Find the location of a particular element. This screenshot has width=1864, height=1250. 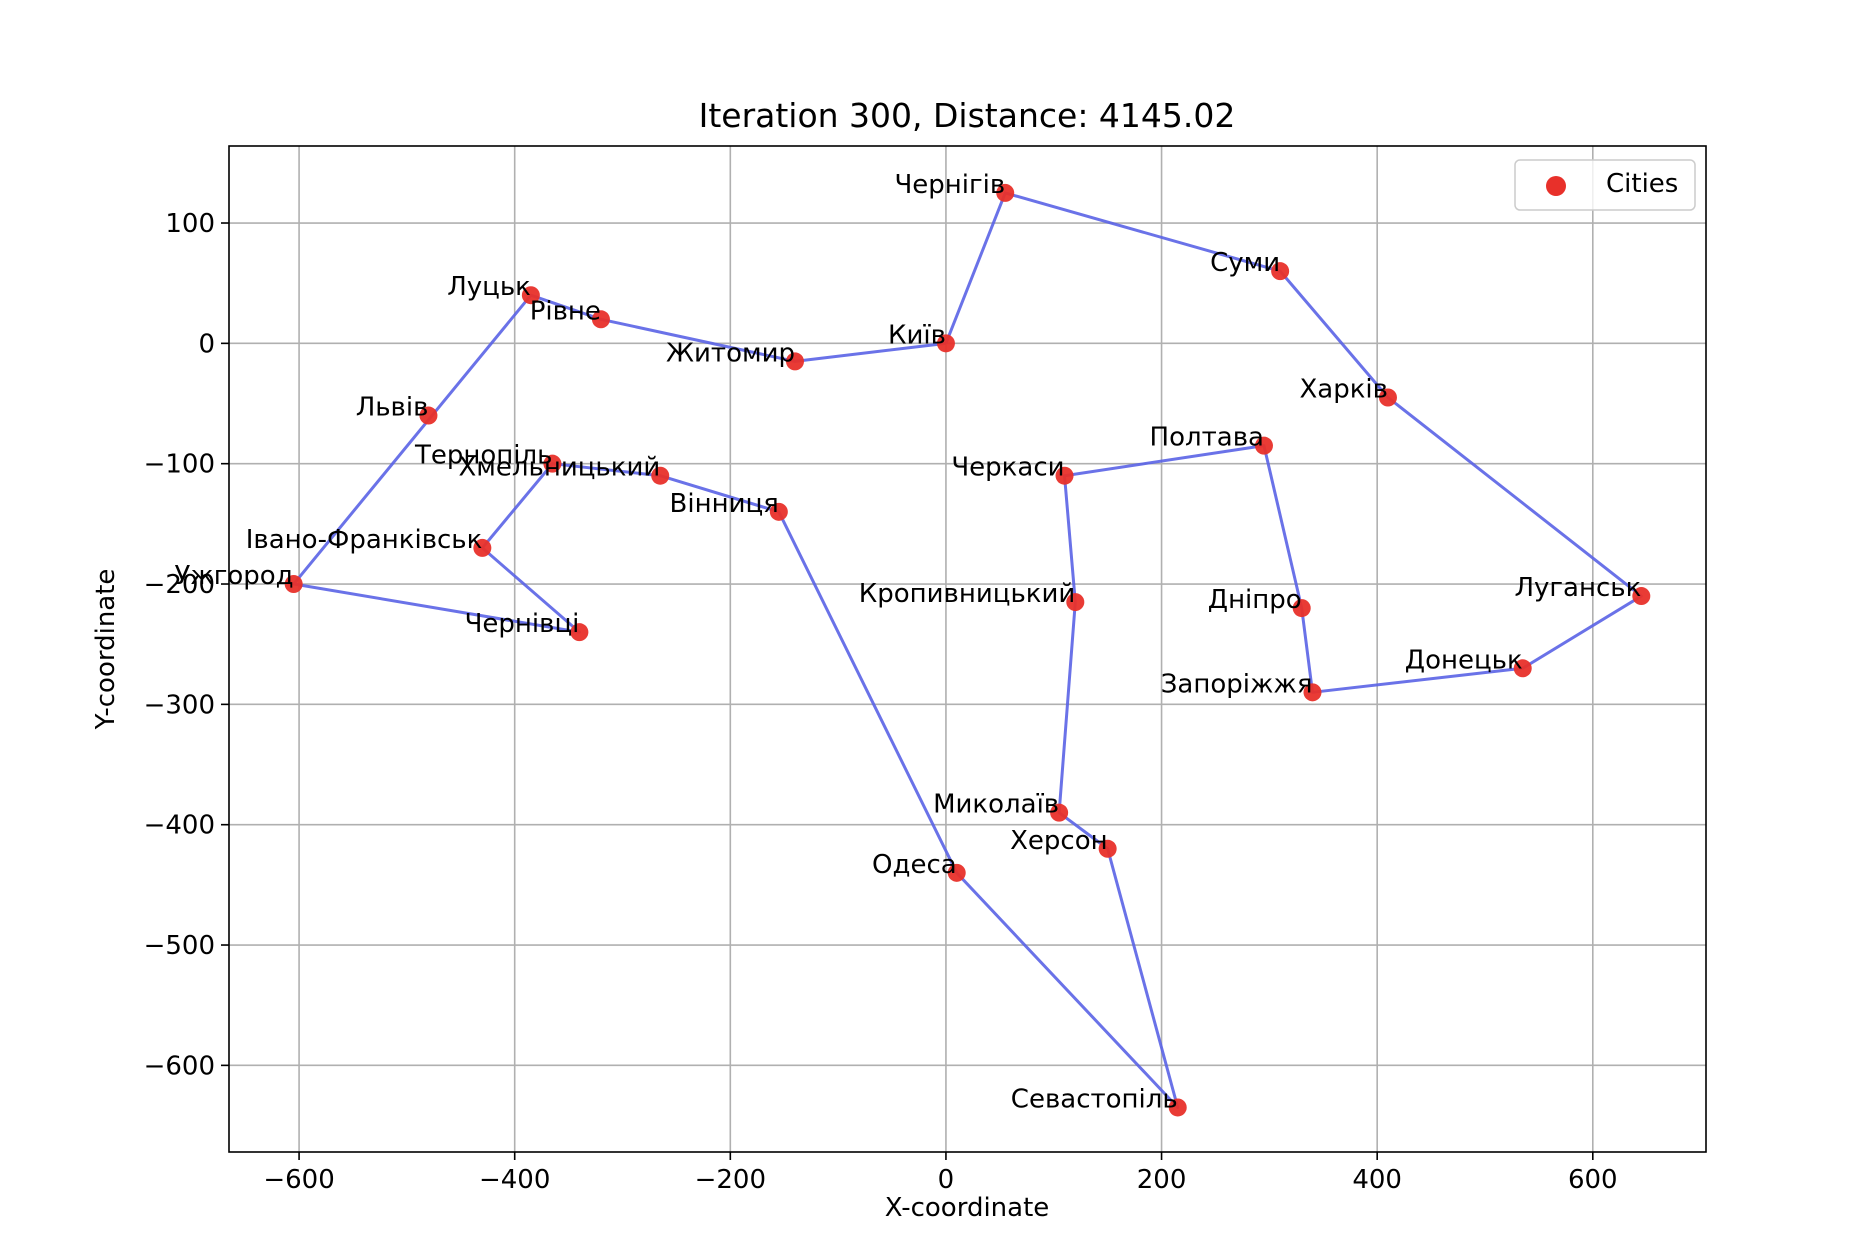

legend-label: Cities is located at coordinates (1642, 184).